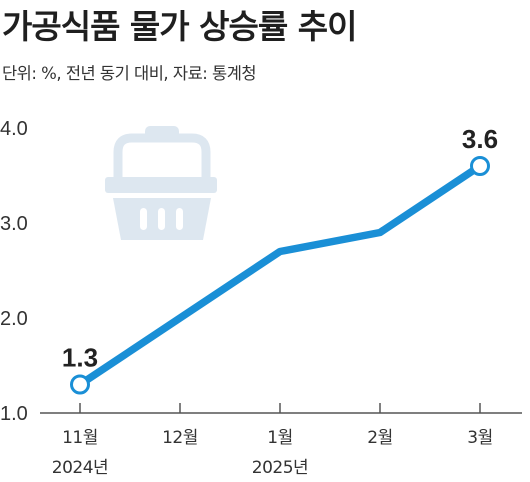 The image size is (530, 482). What do you see at coordinates (129, 73) in the screenshot?
I see `chart-subtitle: 단위: %, 전년 동기 대비, 자료: 통계청` at bounding box center [129, 73].